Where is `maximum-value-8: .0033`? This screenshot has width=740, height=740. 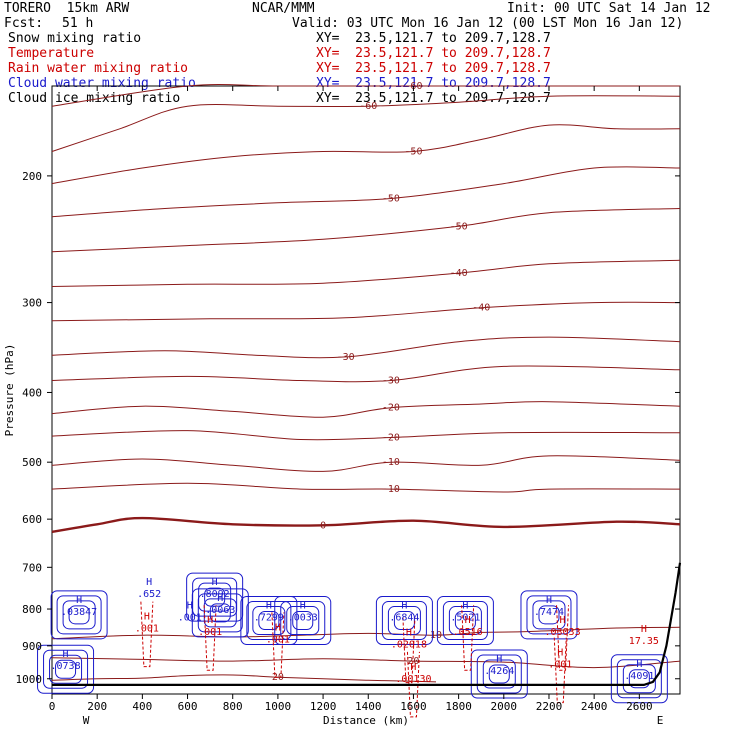 maximum-value-8: .0033 is located at coordinates (303, 618).